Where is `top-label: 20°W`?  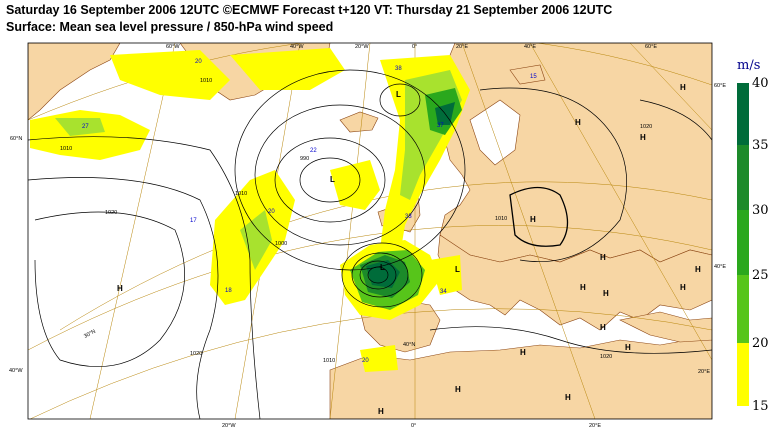 top-label: 20°W is located at coordinates (362, 47).